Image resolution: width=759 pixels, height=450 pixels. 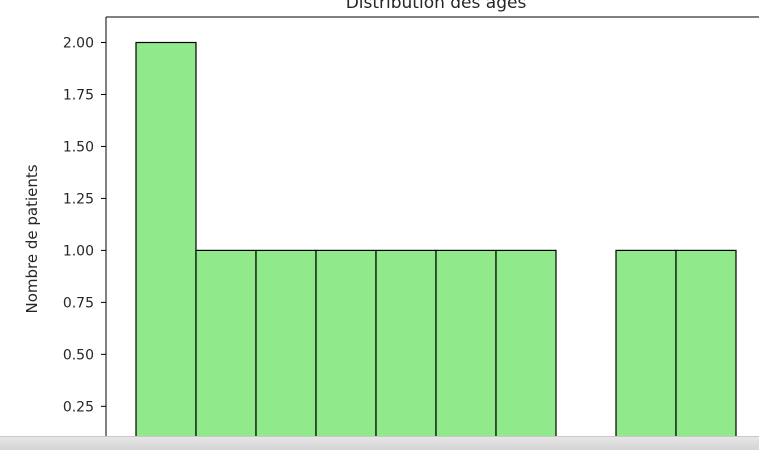 What do you see at coordinates (78, 355) in the screenshot?
I see `y-tick-label: 0.50` at bounding box center [78, 355].